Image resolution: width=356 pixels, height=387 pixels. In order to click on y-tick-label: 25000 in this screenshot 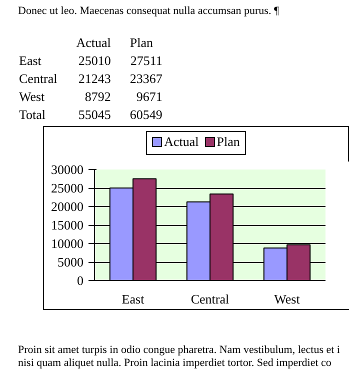, I will do `click(67, 188)`.